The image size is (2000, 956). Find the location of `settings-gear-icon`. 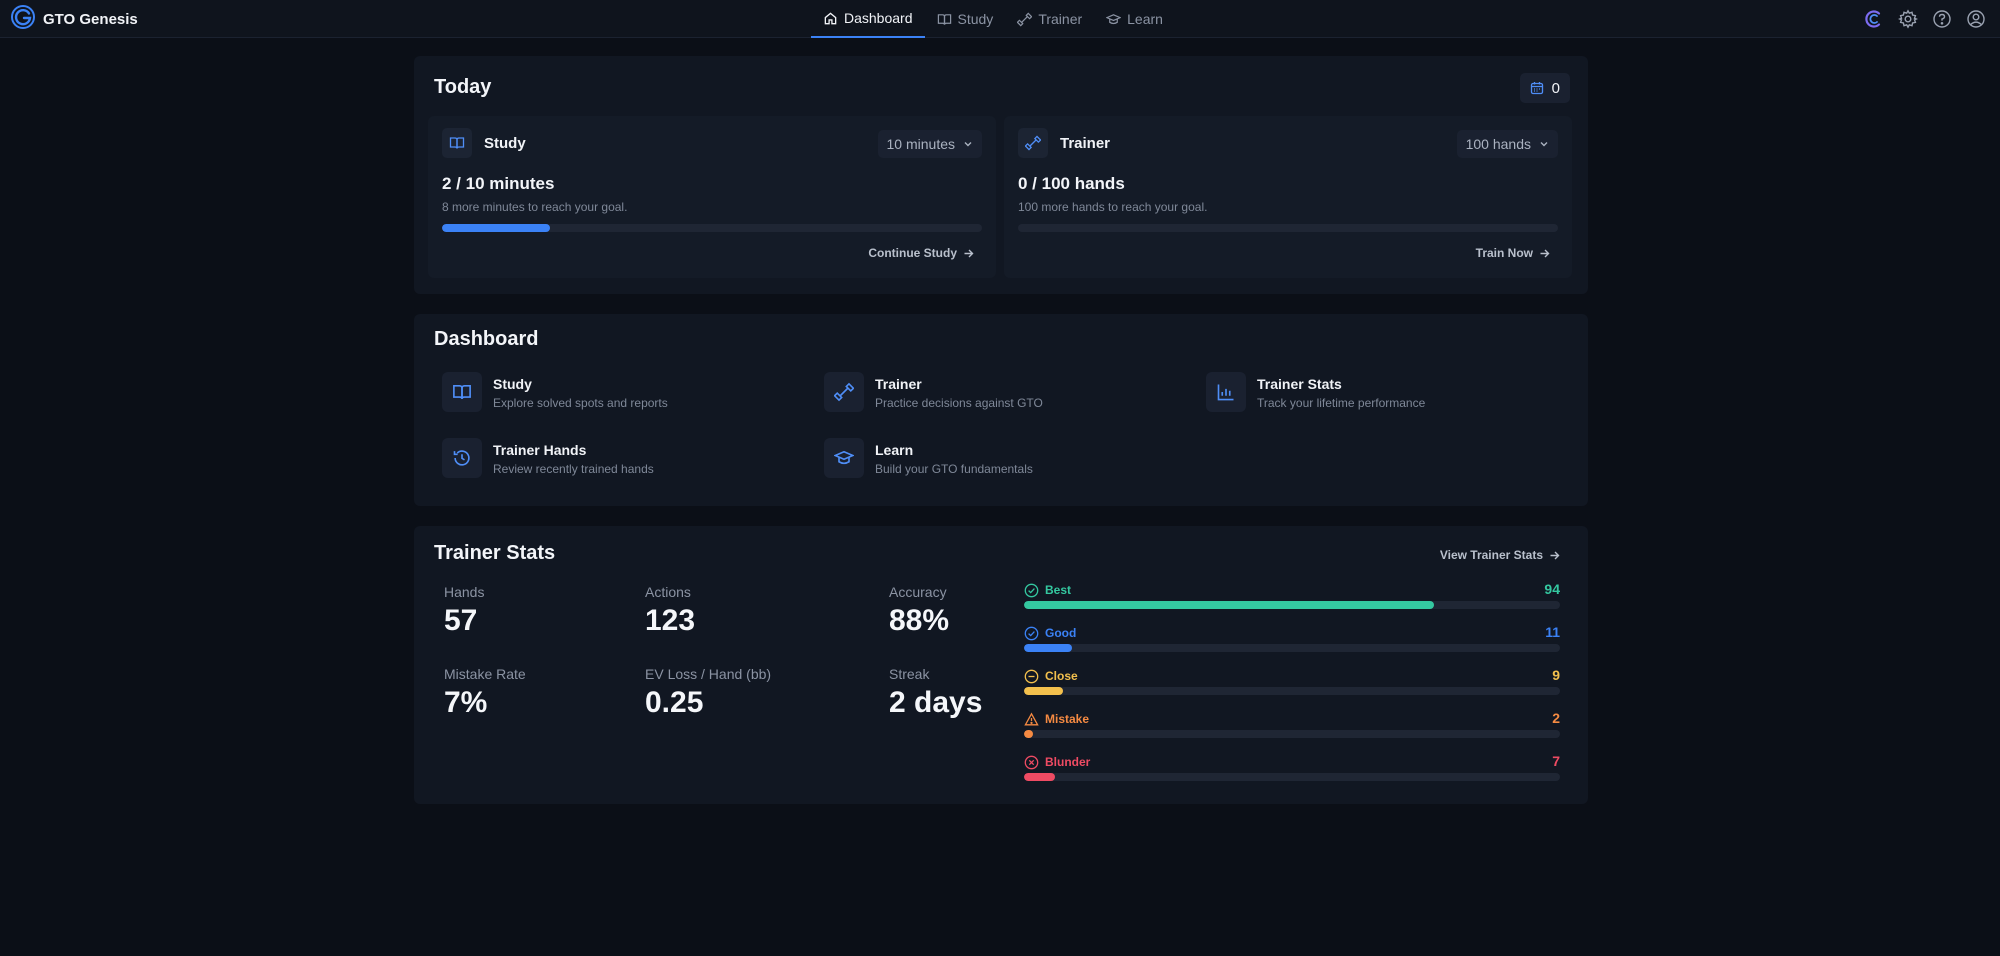

settings-gear-icon is located at coordinates (1908, 19).